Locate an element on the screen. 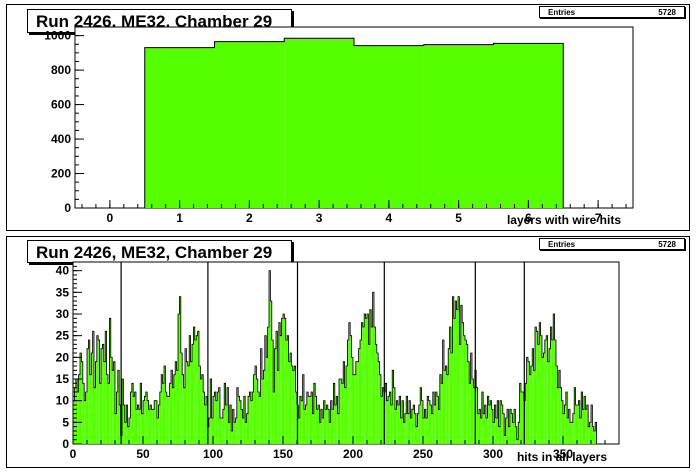  x-tick-label: 250 is located at coordinates (423, 454).